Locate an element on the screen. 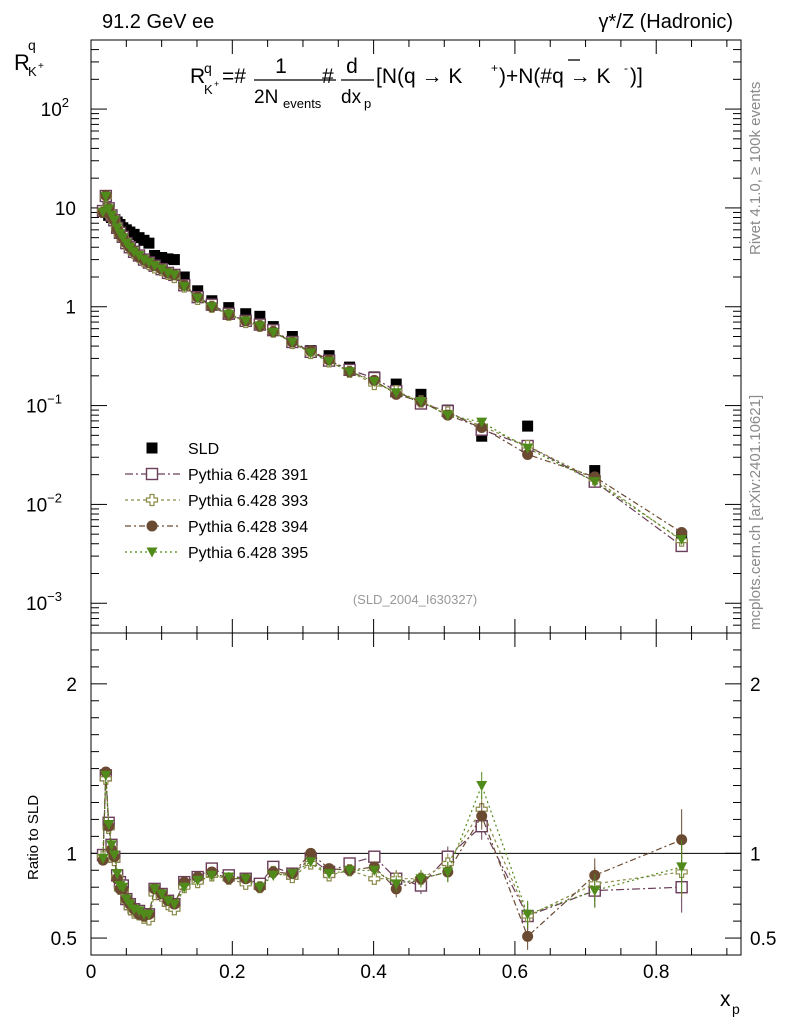 This screenshot has height=1024, width=786. svg-text: x is located at coordinates (725, 999).